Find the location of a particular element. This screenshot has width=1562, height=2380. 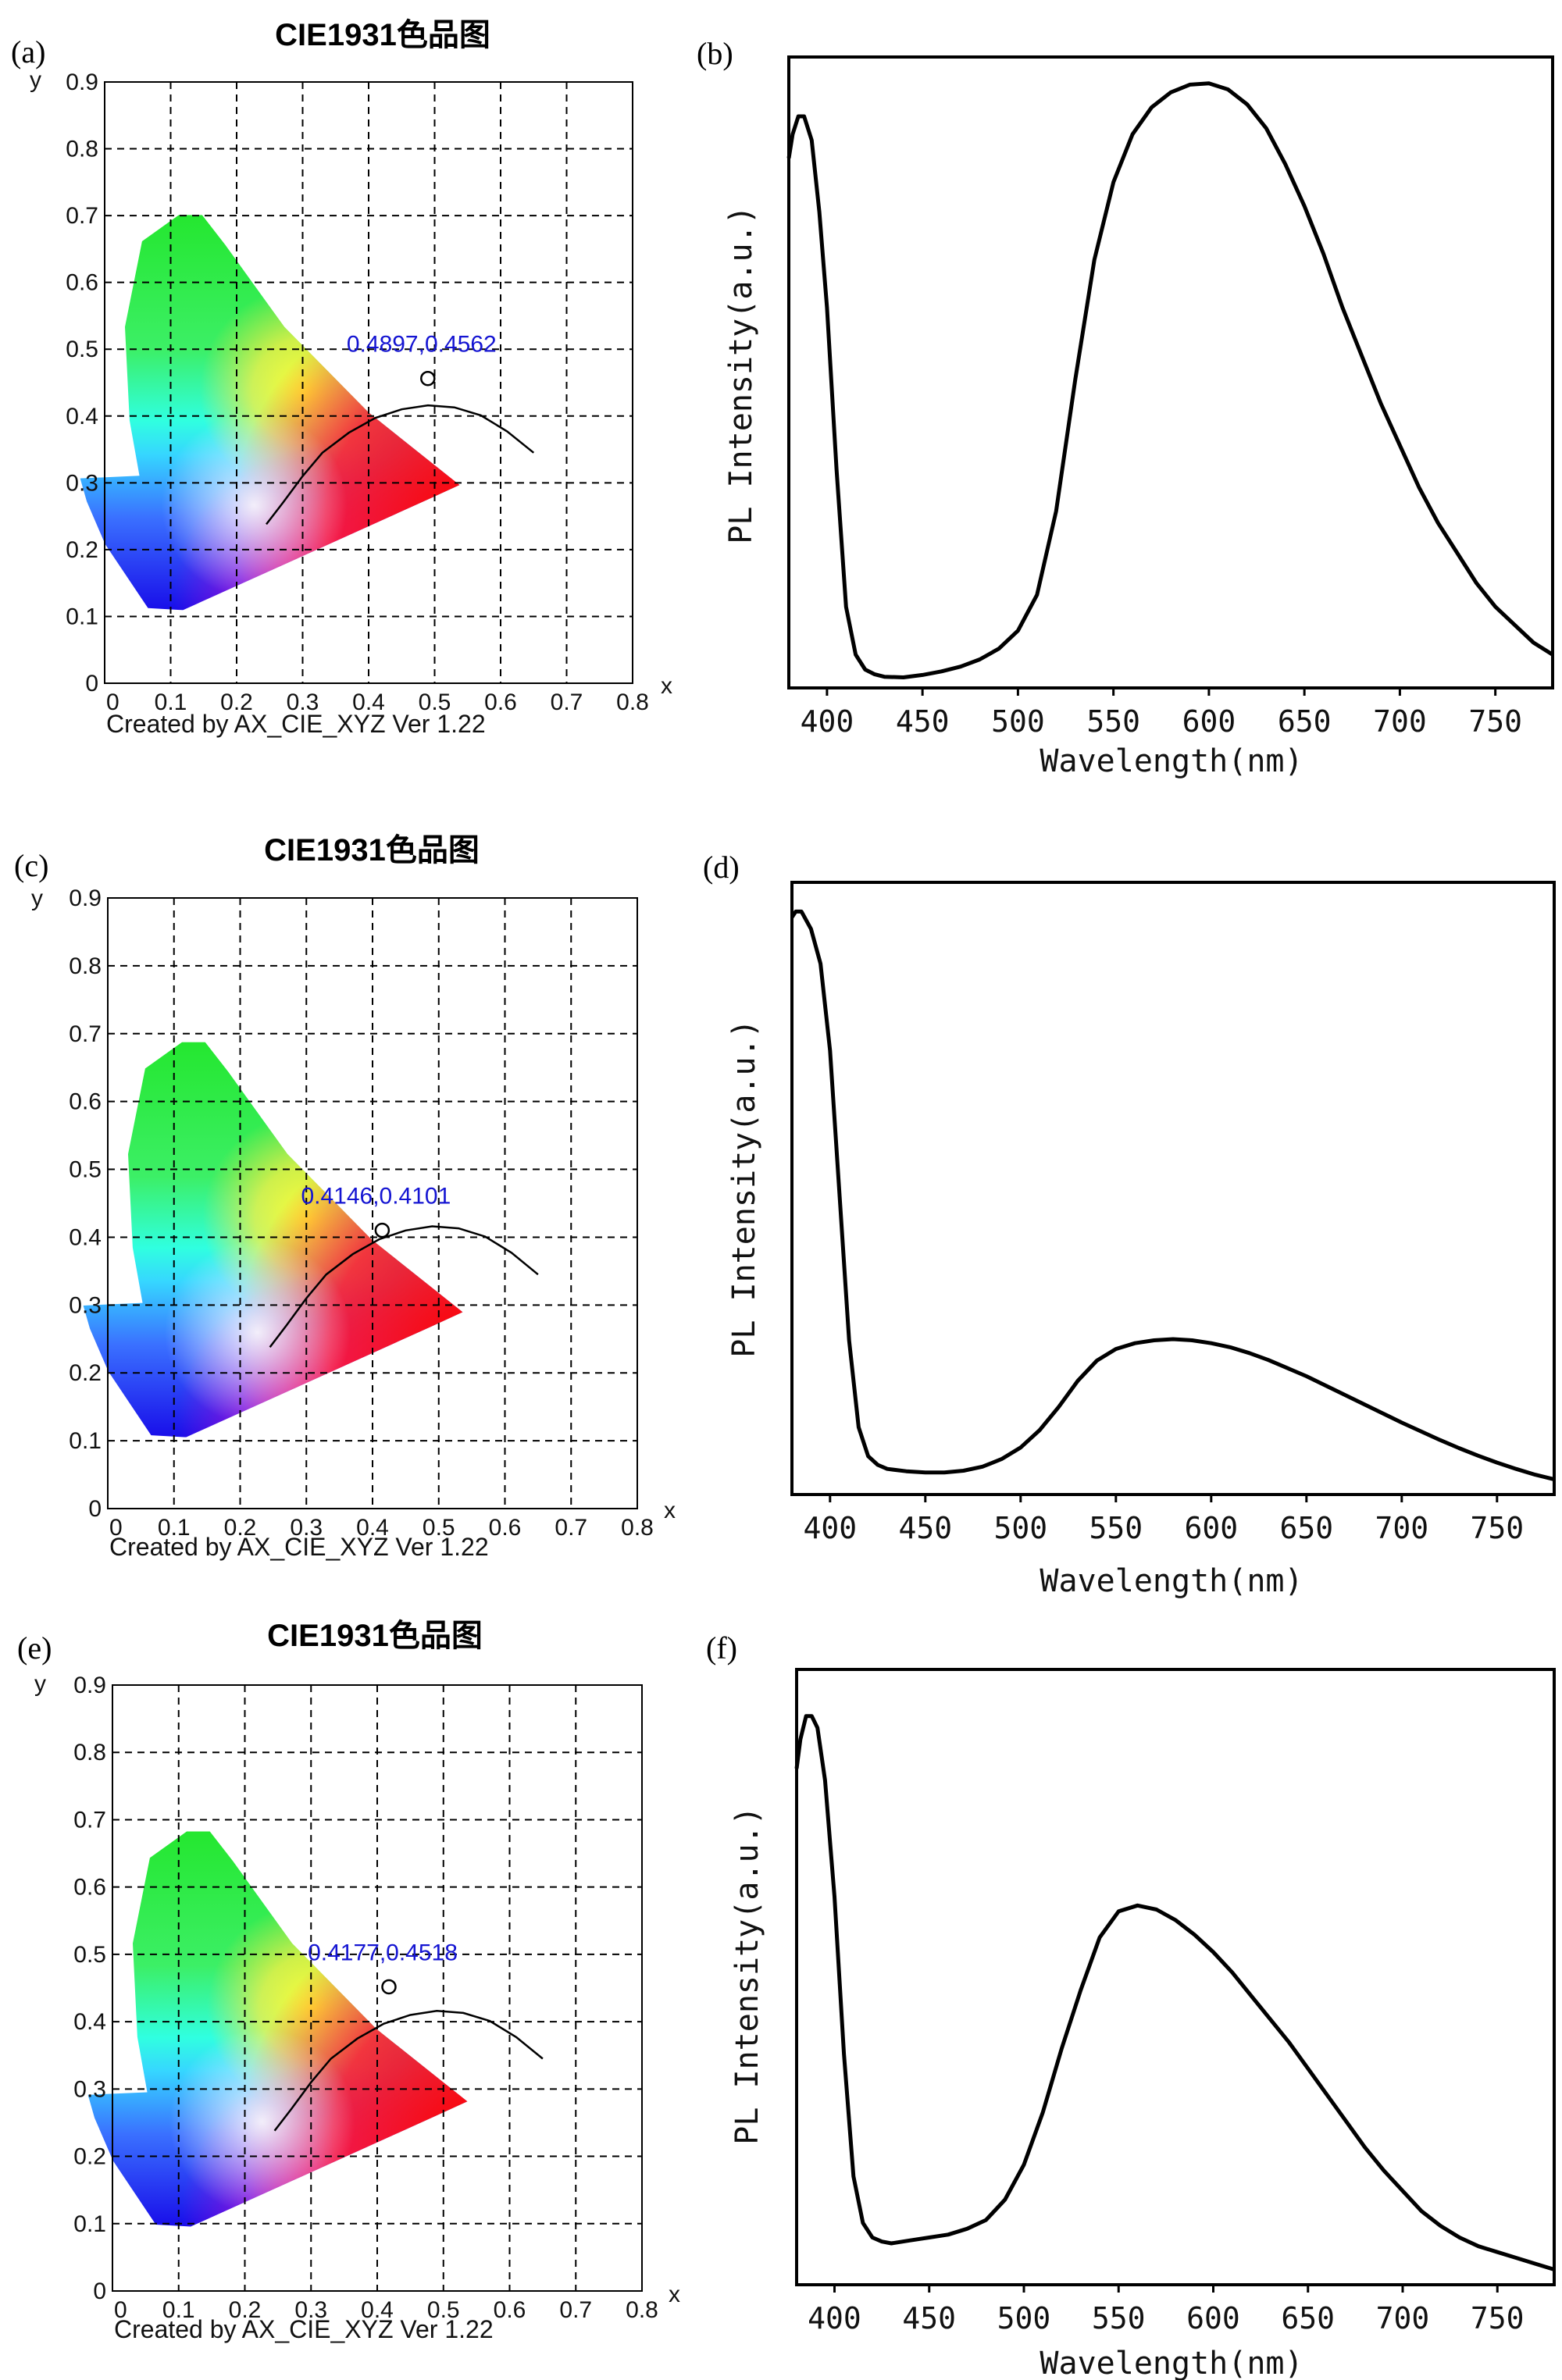

y-tick-c: 0.6 is located at coordinates (85, 1102).